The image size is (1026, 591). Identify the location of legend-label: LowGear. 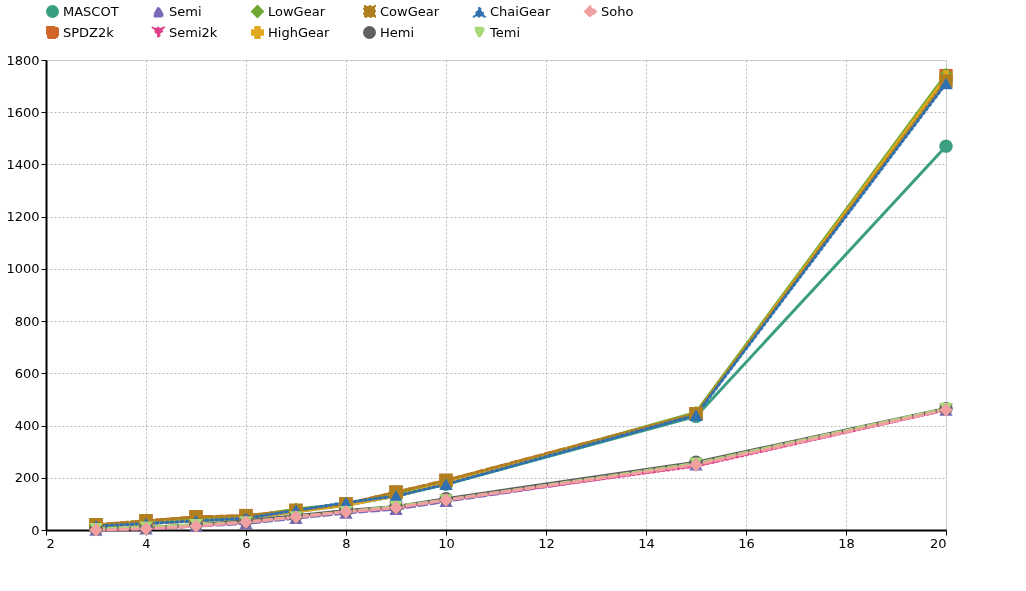
(297, 11).